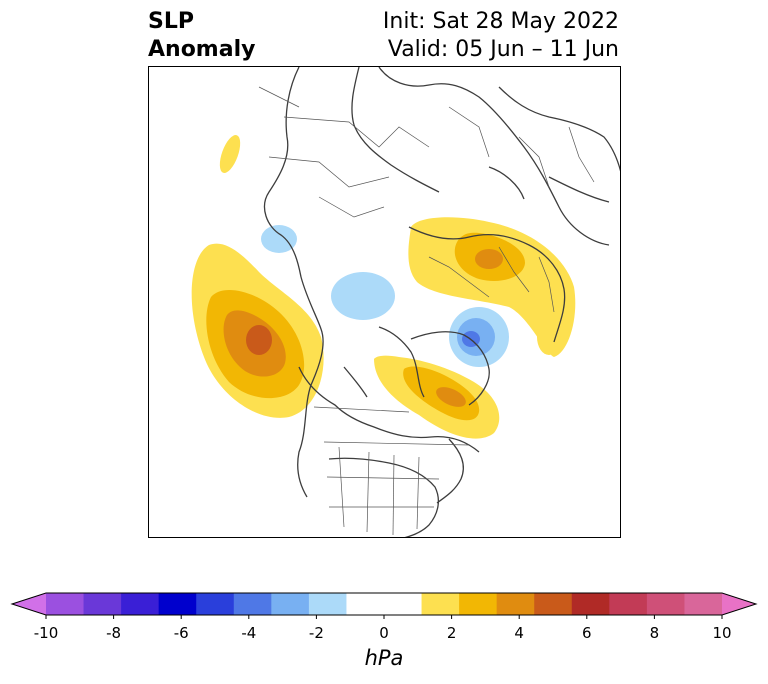 This screenshot has width=768, height=684. Describe the element at coordinates (316, 633) in the screenshot. I see `colorbar-tick-label: -2` at that location.